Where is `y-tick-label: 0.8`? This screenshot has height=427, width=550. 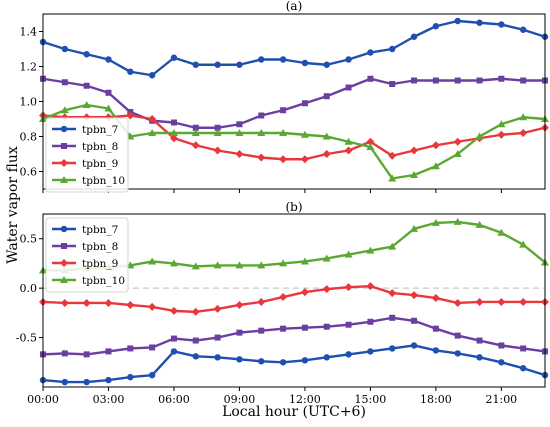
y-tick-label: 0.8 is located at coordinates (29, 137).